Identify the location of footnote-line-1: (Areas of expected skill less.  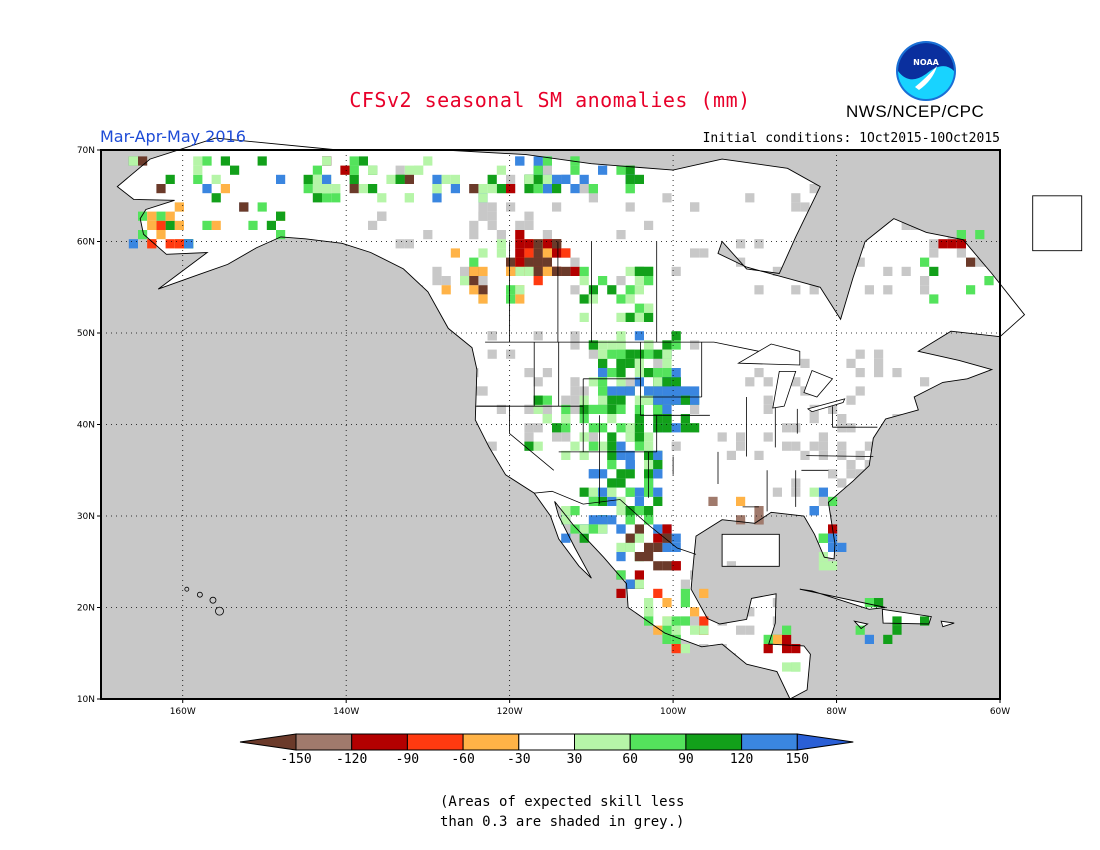
(562, 802).